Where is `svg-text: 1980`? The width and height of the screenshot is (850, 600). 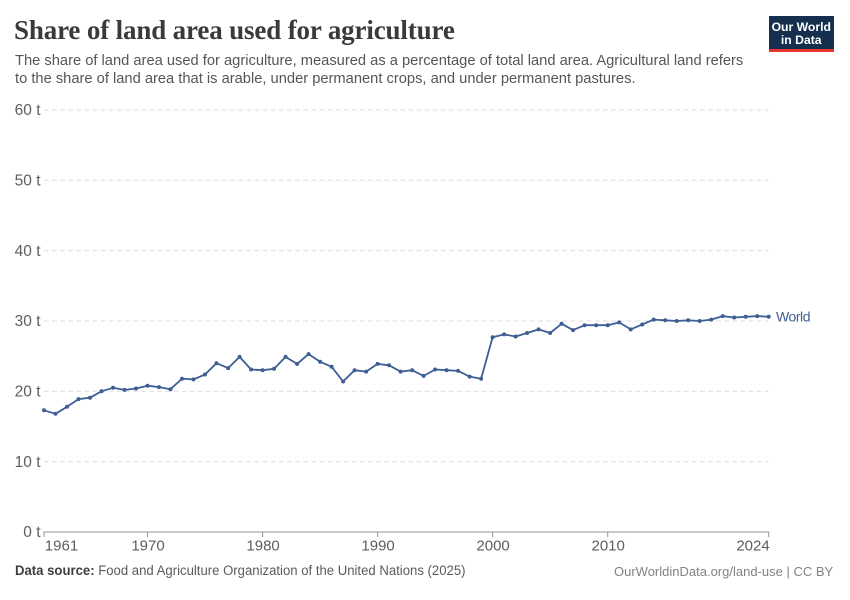 svg-text: 1980 is located at coordinates (262, 546).